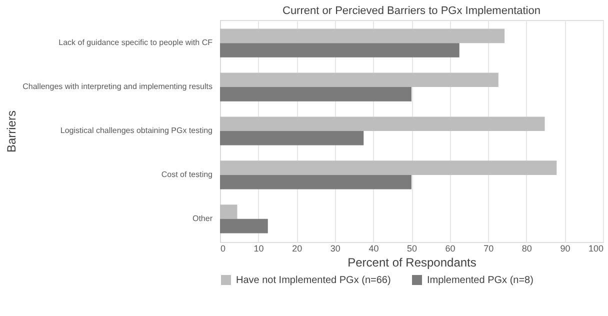 Image resolution: width=608 pixels, height=316 pixels. Describe the element at coordinates (136, 130) in the screenshot. I see `y-tick-label: Logistical challenges obtaining PGx testing` at that location.